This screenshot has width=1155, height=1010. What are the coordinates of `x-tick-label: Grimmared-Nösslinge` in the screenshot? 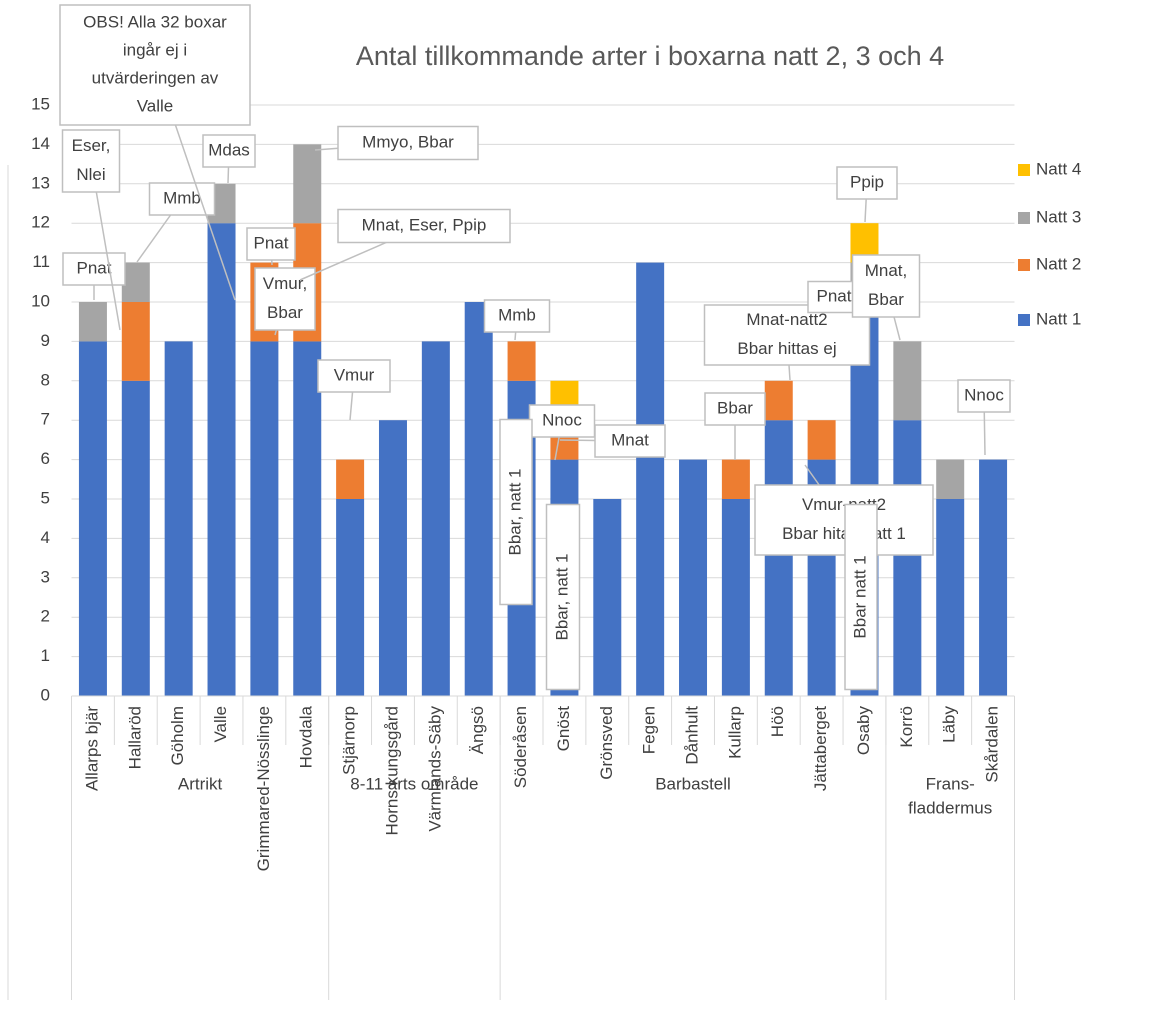 It's located at (263, 788).